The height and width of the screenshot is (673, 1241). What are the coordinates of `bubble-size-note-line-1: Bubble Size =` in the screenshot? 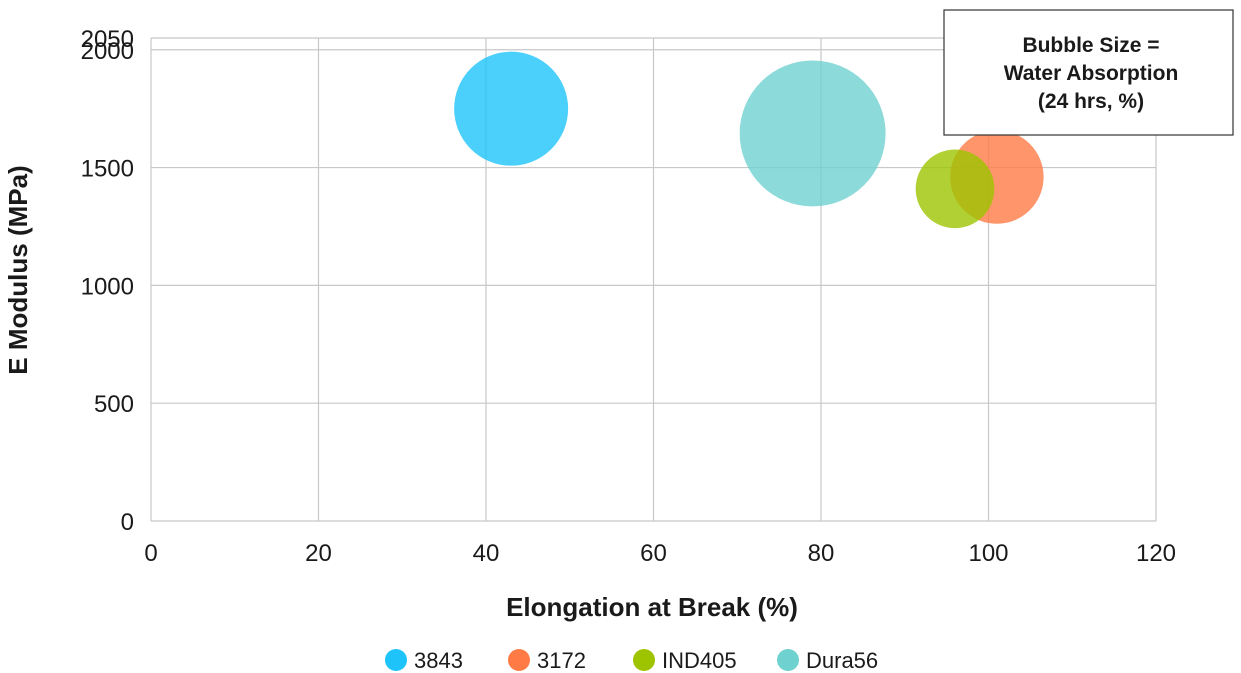 It's located at (1090, 45).